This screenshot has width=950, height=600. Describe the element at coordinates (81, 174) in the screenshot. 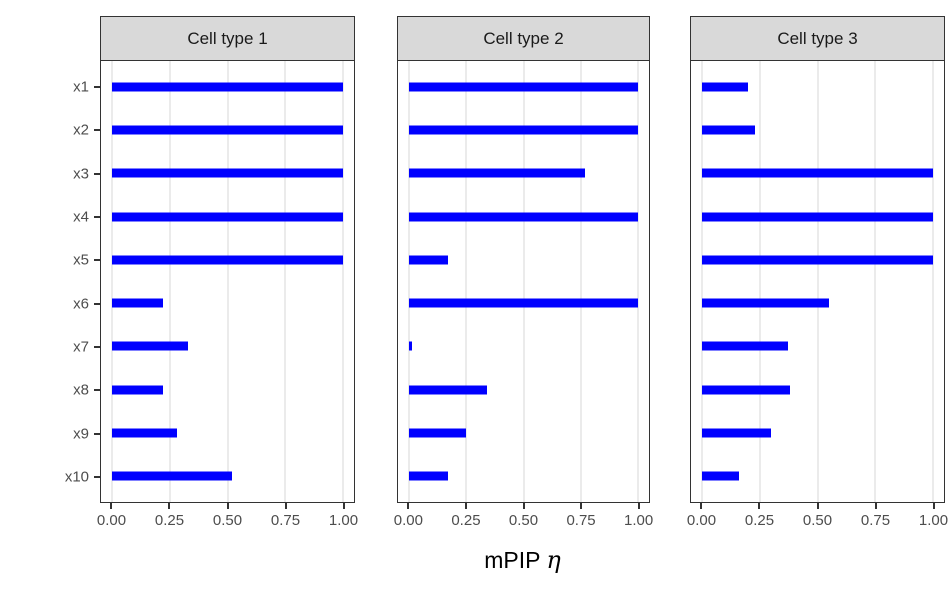

I see `y-axis-label-x3: x3` at that location.